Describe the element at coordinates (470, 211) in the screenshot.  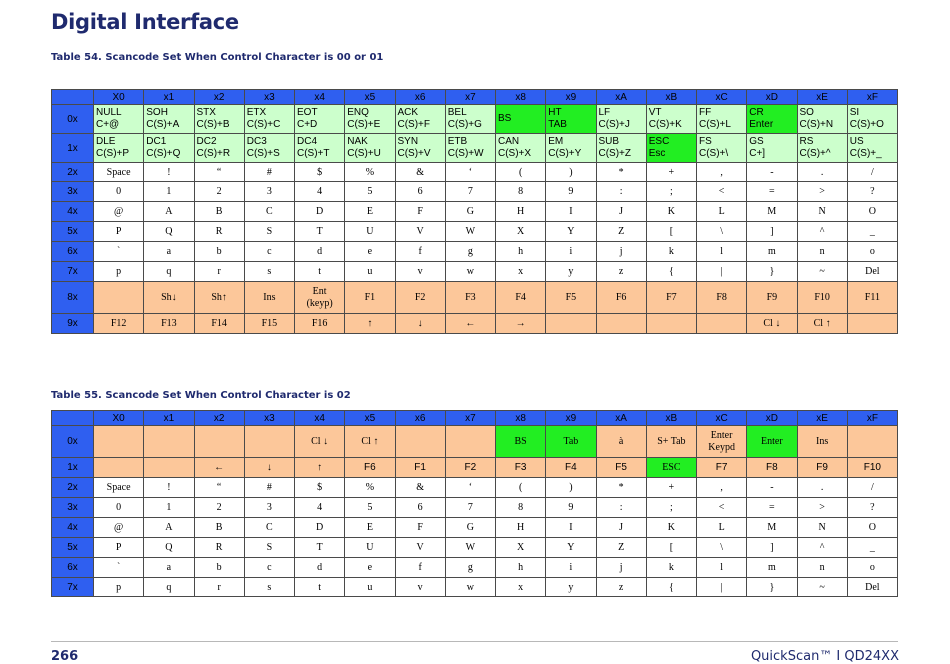
I see `table-cell: G` at that location.